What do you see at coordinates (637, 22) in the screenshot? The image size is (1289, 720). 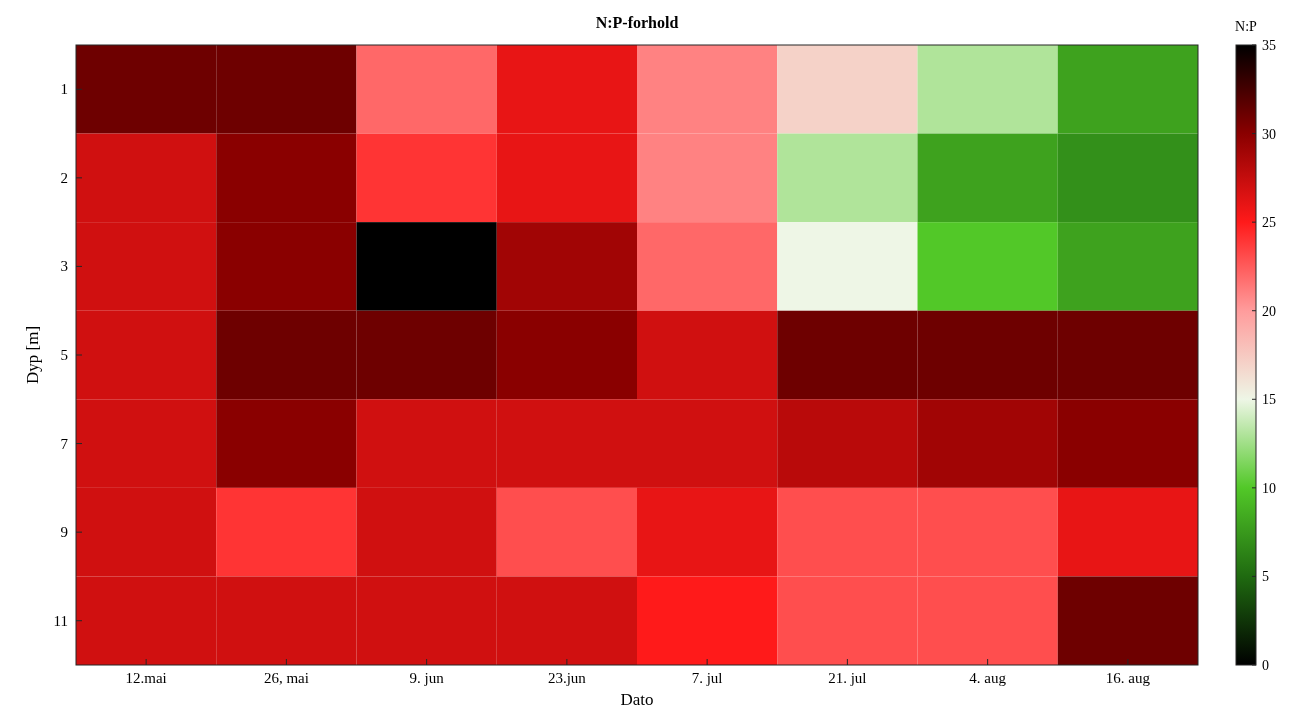 I see `chart-title: N:P-forhold` at bounding box center [637, 22].